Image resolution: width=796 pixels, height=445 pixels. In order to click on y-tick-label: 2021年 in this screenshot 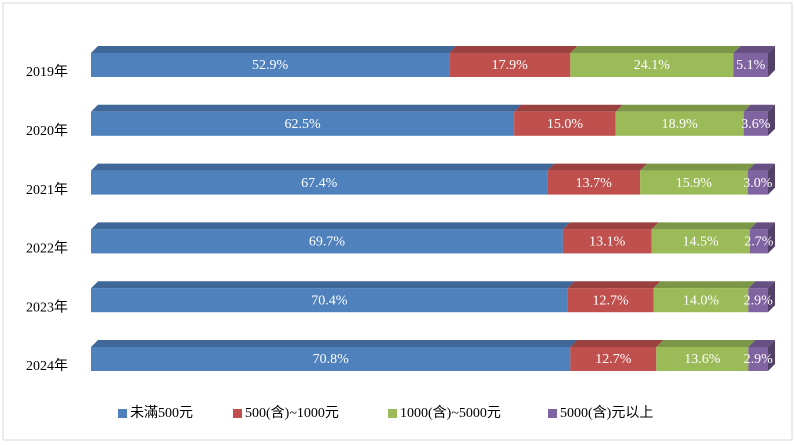, I will do `click(47, 190)`.